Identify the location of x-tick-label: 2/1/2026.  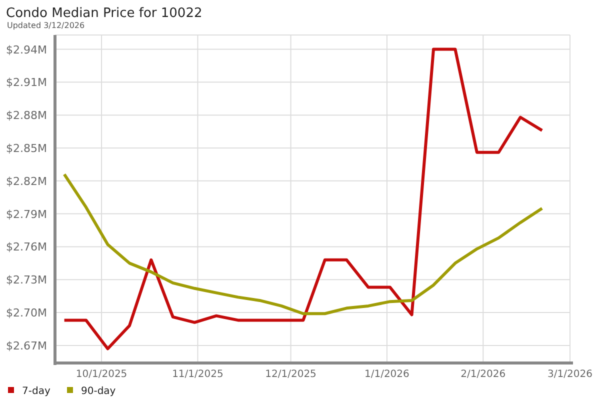
(483, 374).